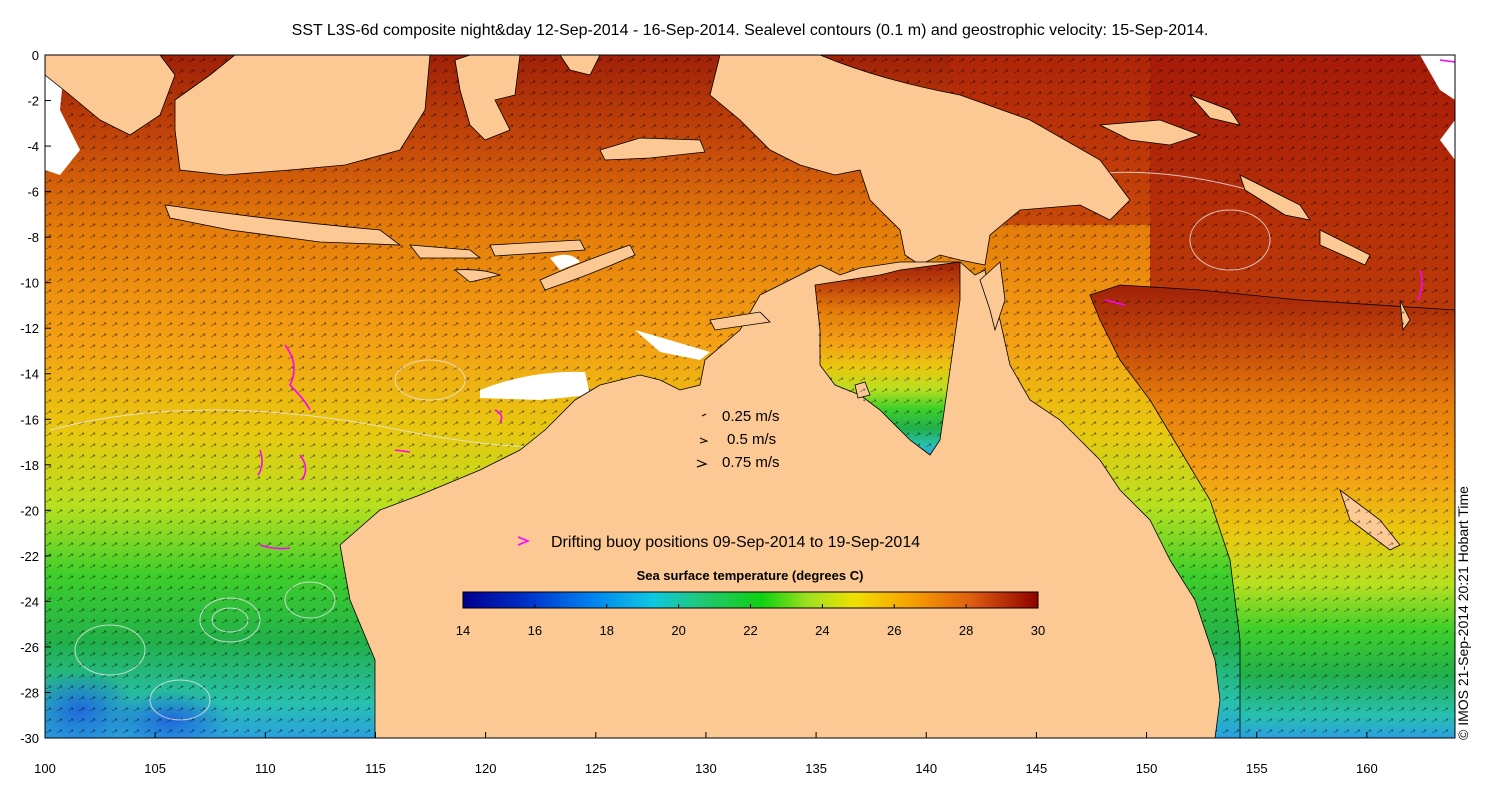 The width and height of the screenshot is (1500, 790). What do you see at coordinates (587, 267) in the screenshot?
I see `land-timor` at bounding box center [587, 267].